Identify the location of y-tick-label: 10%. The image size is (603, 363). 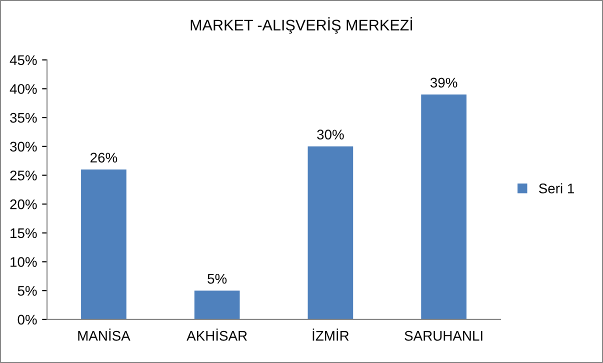
(23, 262).